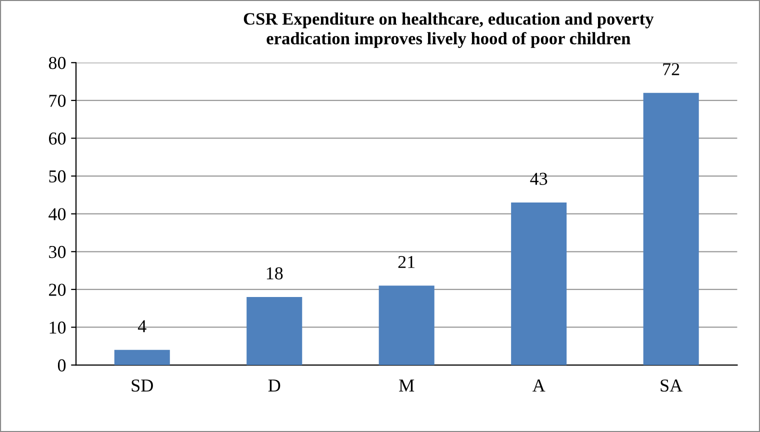 The image size is (760, 432). What do you see at coordinates (142, 326) in the screenshot?
I see `data-label: 4` at bounding box center [142, 326].